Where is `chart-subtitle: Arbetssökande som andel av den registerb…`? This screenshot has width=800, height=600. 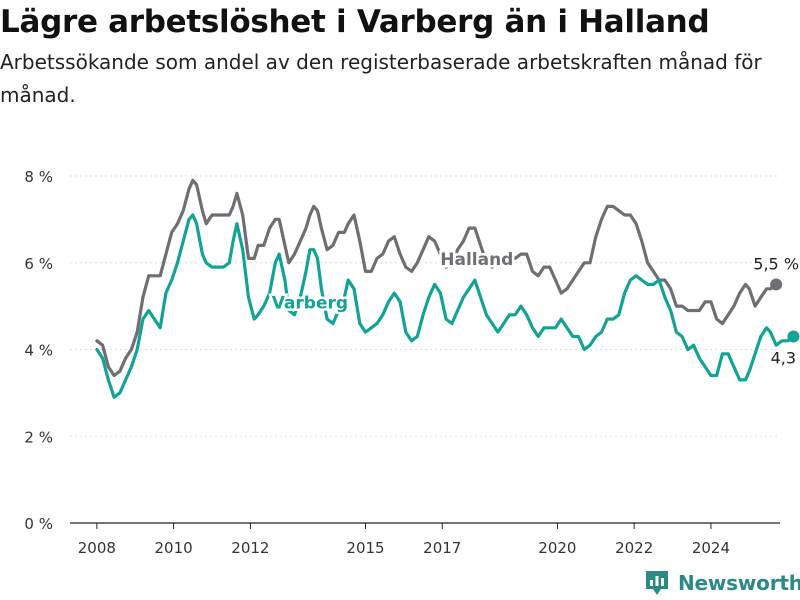
chart-subtitle: Arbetssökande som andel av den registerb… is located at coordinates (381, 78).